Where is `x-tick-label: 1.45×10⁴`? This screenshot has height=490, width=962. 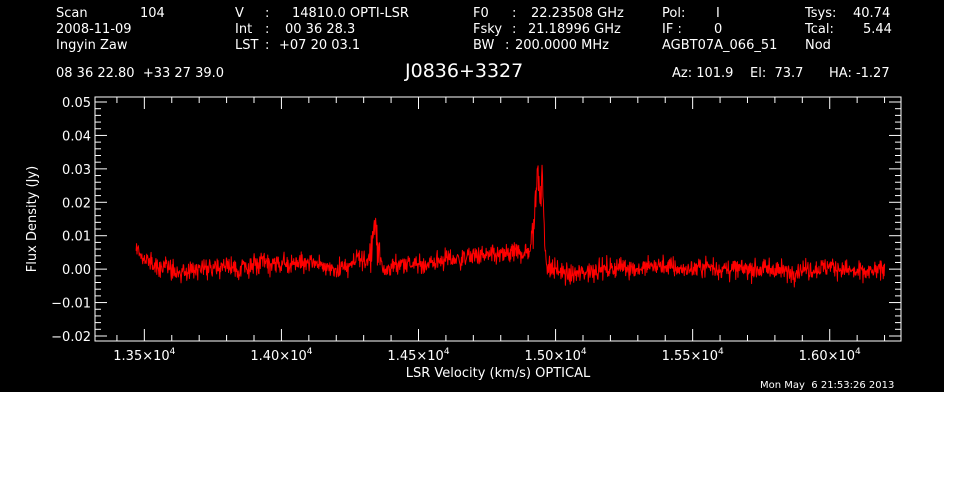
x-tick-label: 1.45×10⁴ is located at coordinates (418, 355).